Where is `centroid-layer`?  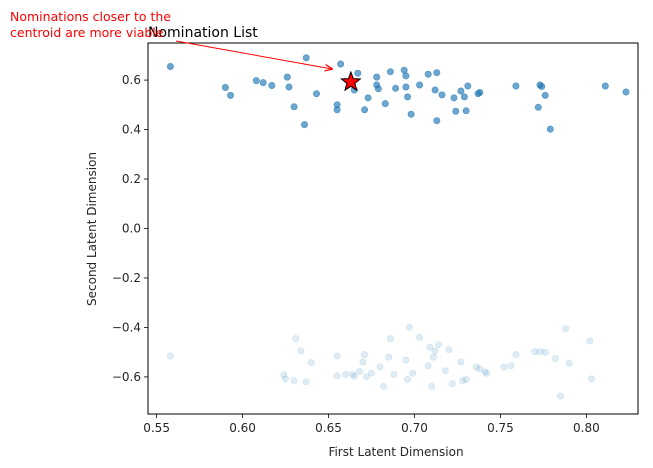 centroid-layer is located at coordinates (351, 81).